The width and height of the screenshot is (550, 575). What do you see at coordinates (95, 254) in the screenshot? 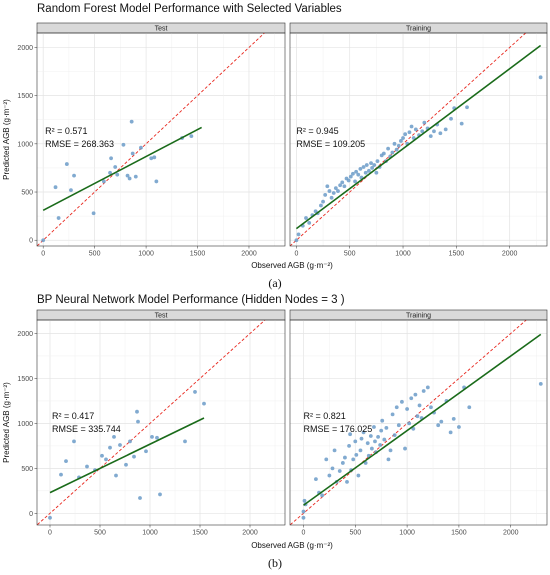
I see `x-tick-label: 500` at bounding box center [95, 254].